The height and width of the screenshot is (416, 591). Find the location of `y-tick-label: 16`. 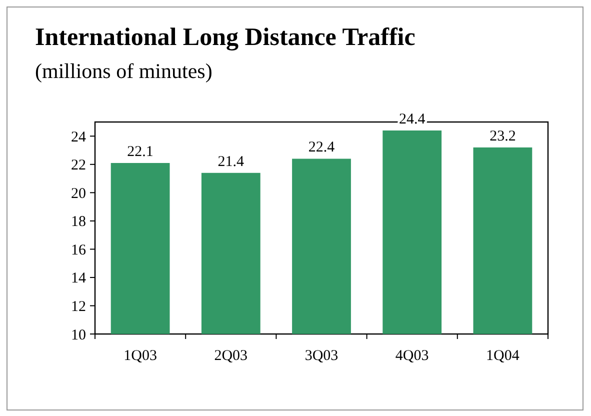

y-tick-label: 16 is located at coordinates (78, 250).